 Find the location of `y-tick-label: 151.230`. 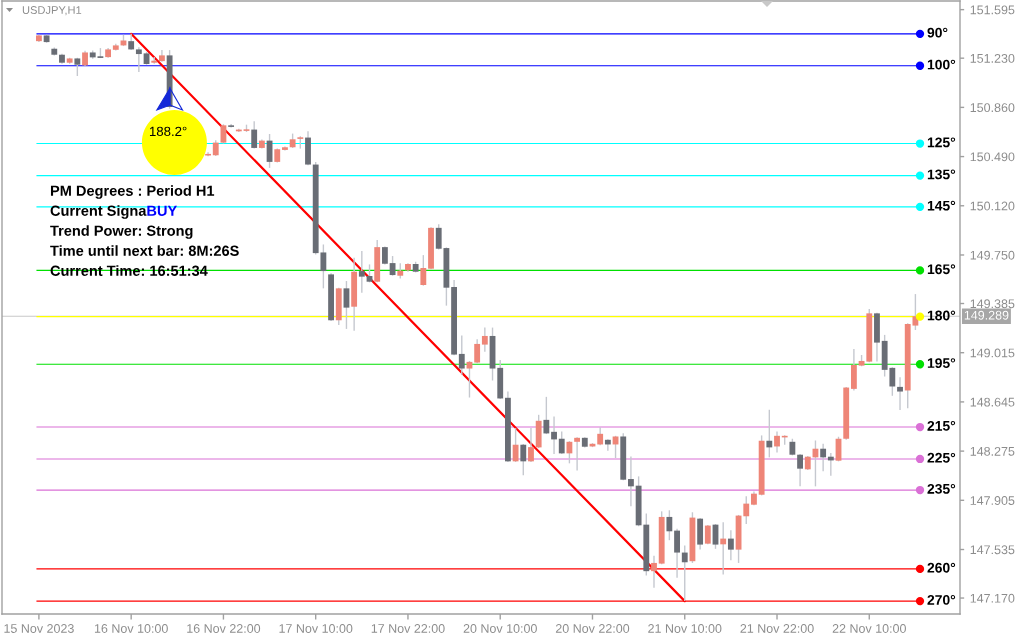

y-tick-label: 151.230 is located at coordinates (992, 58).